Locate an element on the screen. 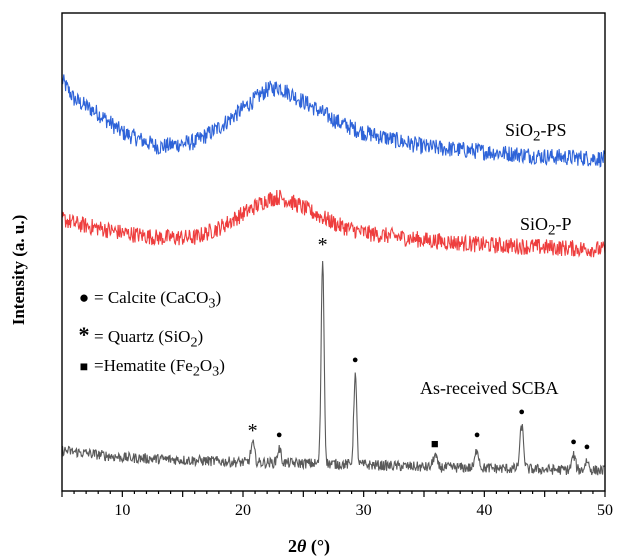  quartz-star-icon: * is located at coordinates (84, 334).